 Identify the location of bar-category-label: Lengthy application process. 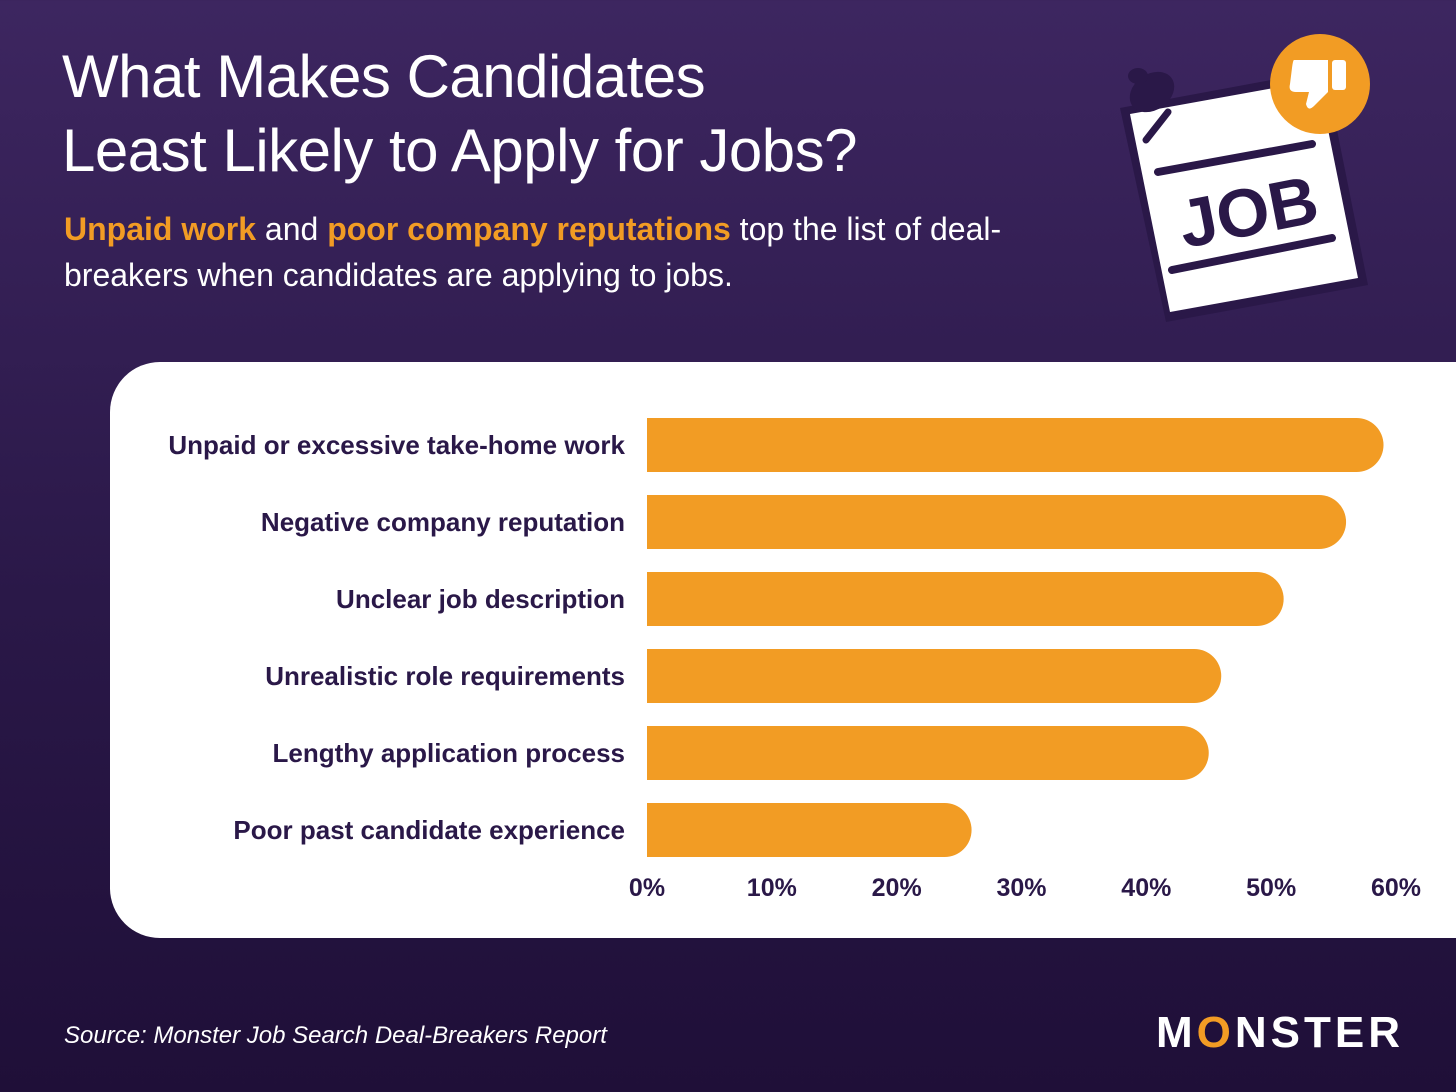
(448, 753).